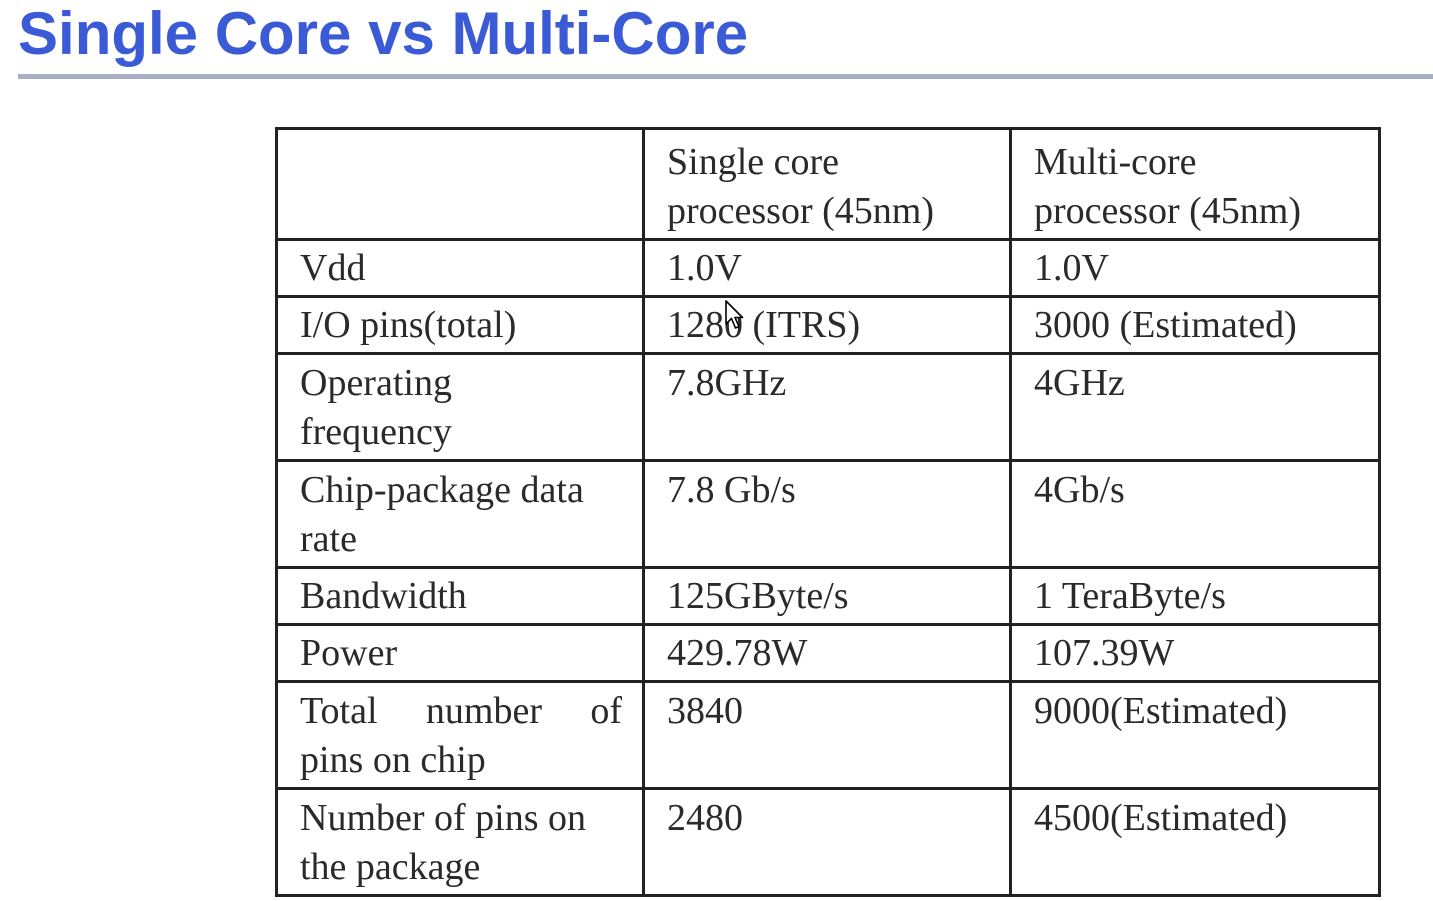 Image resolution: width=1433 pixels, height=901 pixels. I want to click on row-label-line2: the package, so click(390, 867).